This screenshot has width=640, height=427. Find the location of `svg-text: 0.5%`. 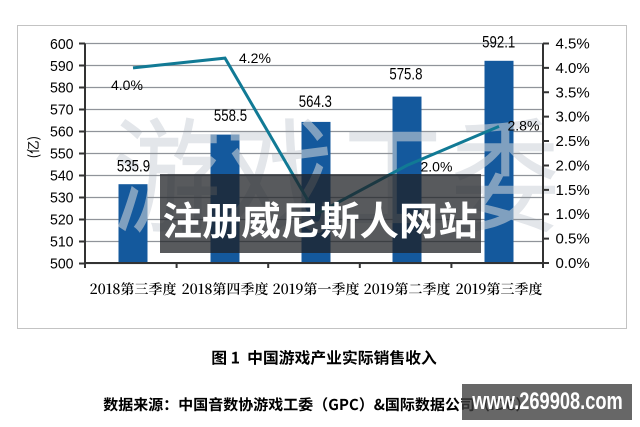

svg-text: 0.5% is located at coordinates (573, 239).